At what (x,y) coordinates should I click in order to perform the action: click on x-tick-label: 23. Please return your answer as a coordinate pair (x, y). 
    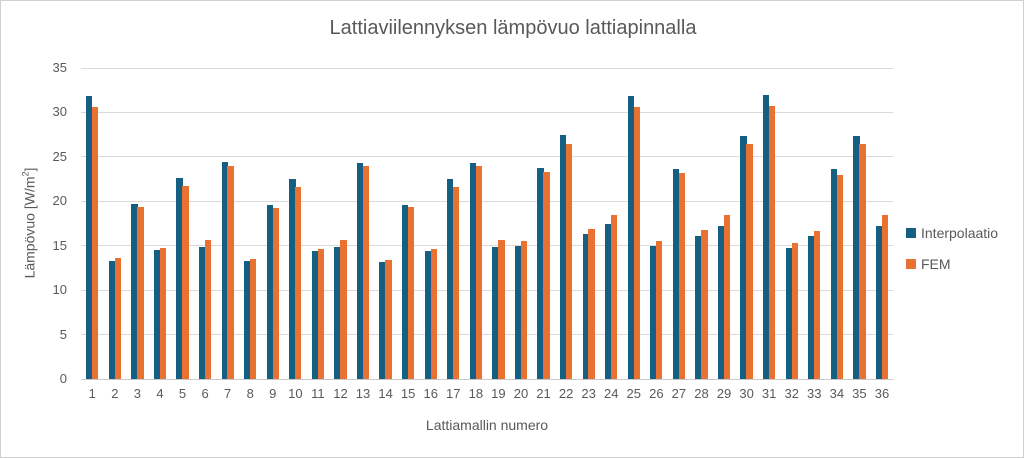
    Looking at the image, I should click on (588, 393).